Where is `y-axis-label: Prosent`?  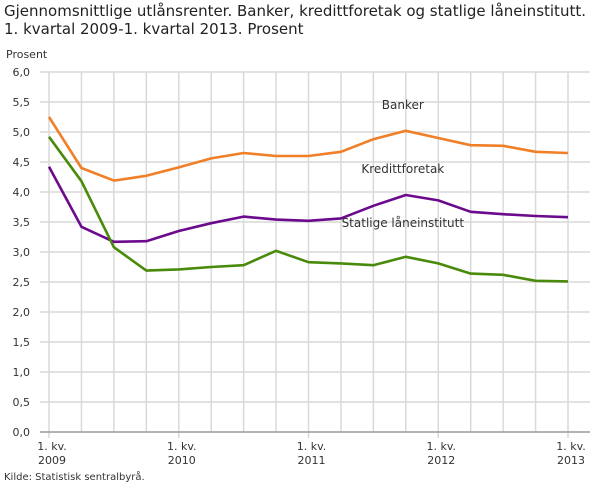 y-axis-label: Prosent is located at coordinates (27, 54).